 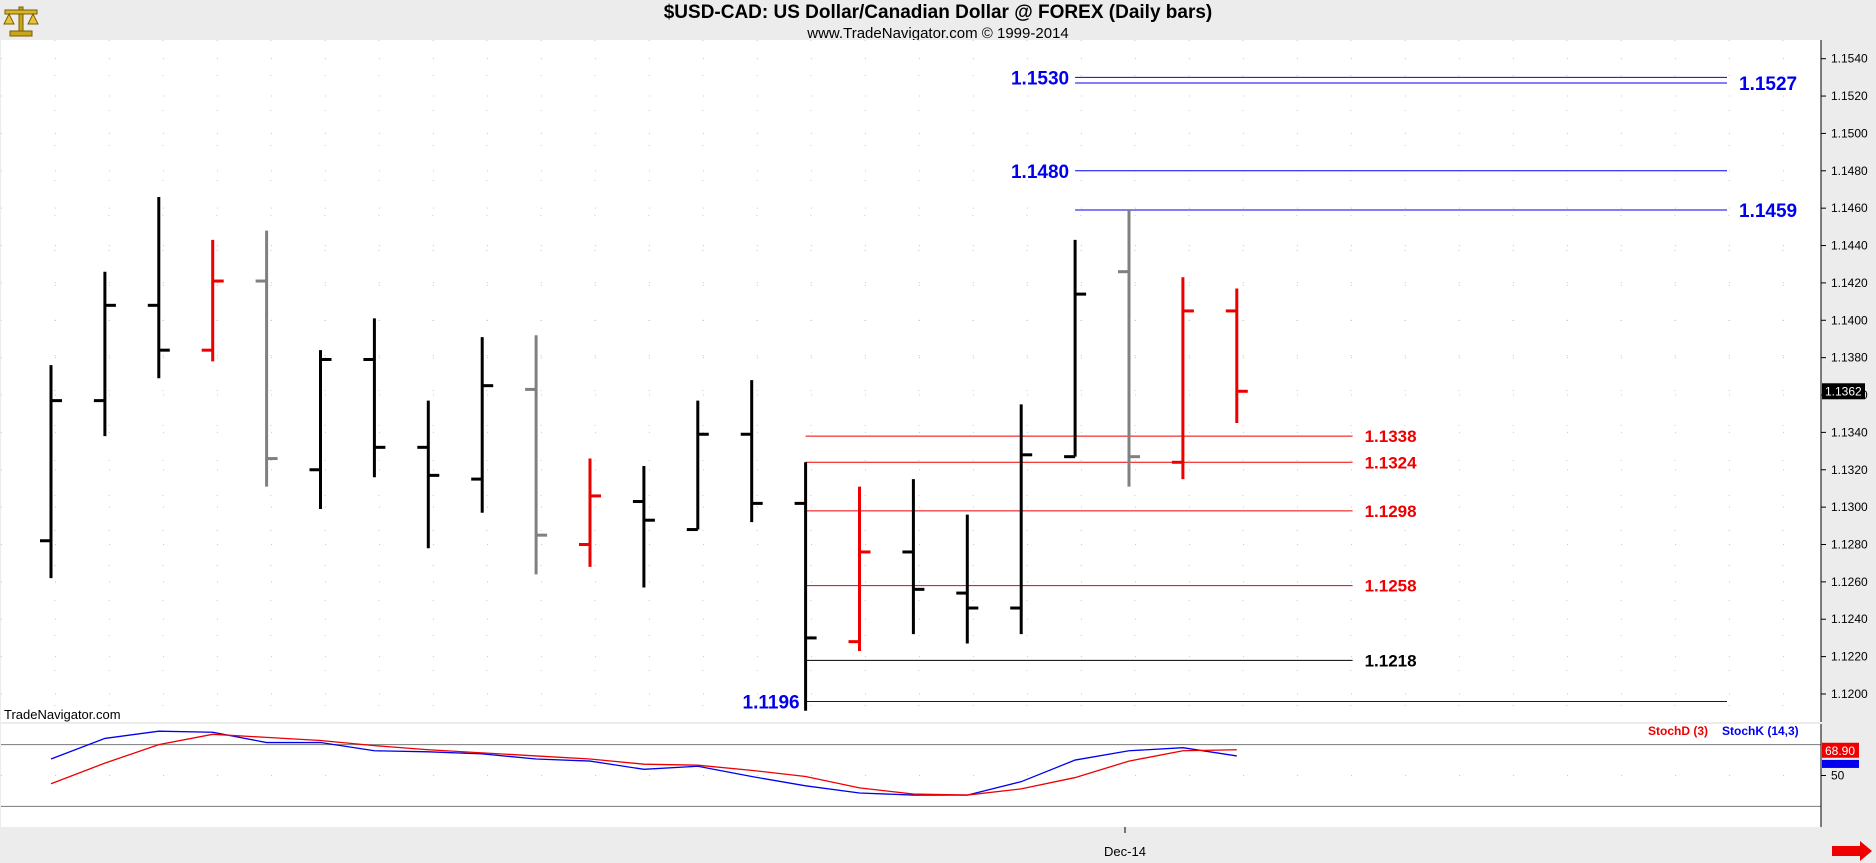 I want to click on stochastic-line-k, so click(x=643, y=763).